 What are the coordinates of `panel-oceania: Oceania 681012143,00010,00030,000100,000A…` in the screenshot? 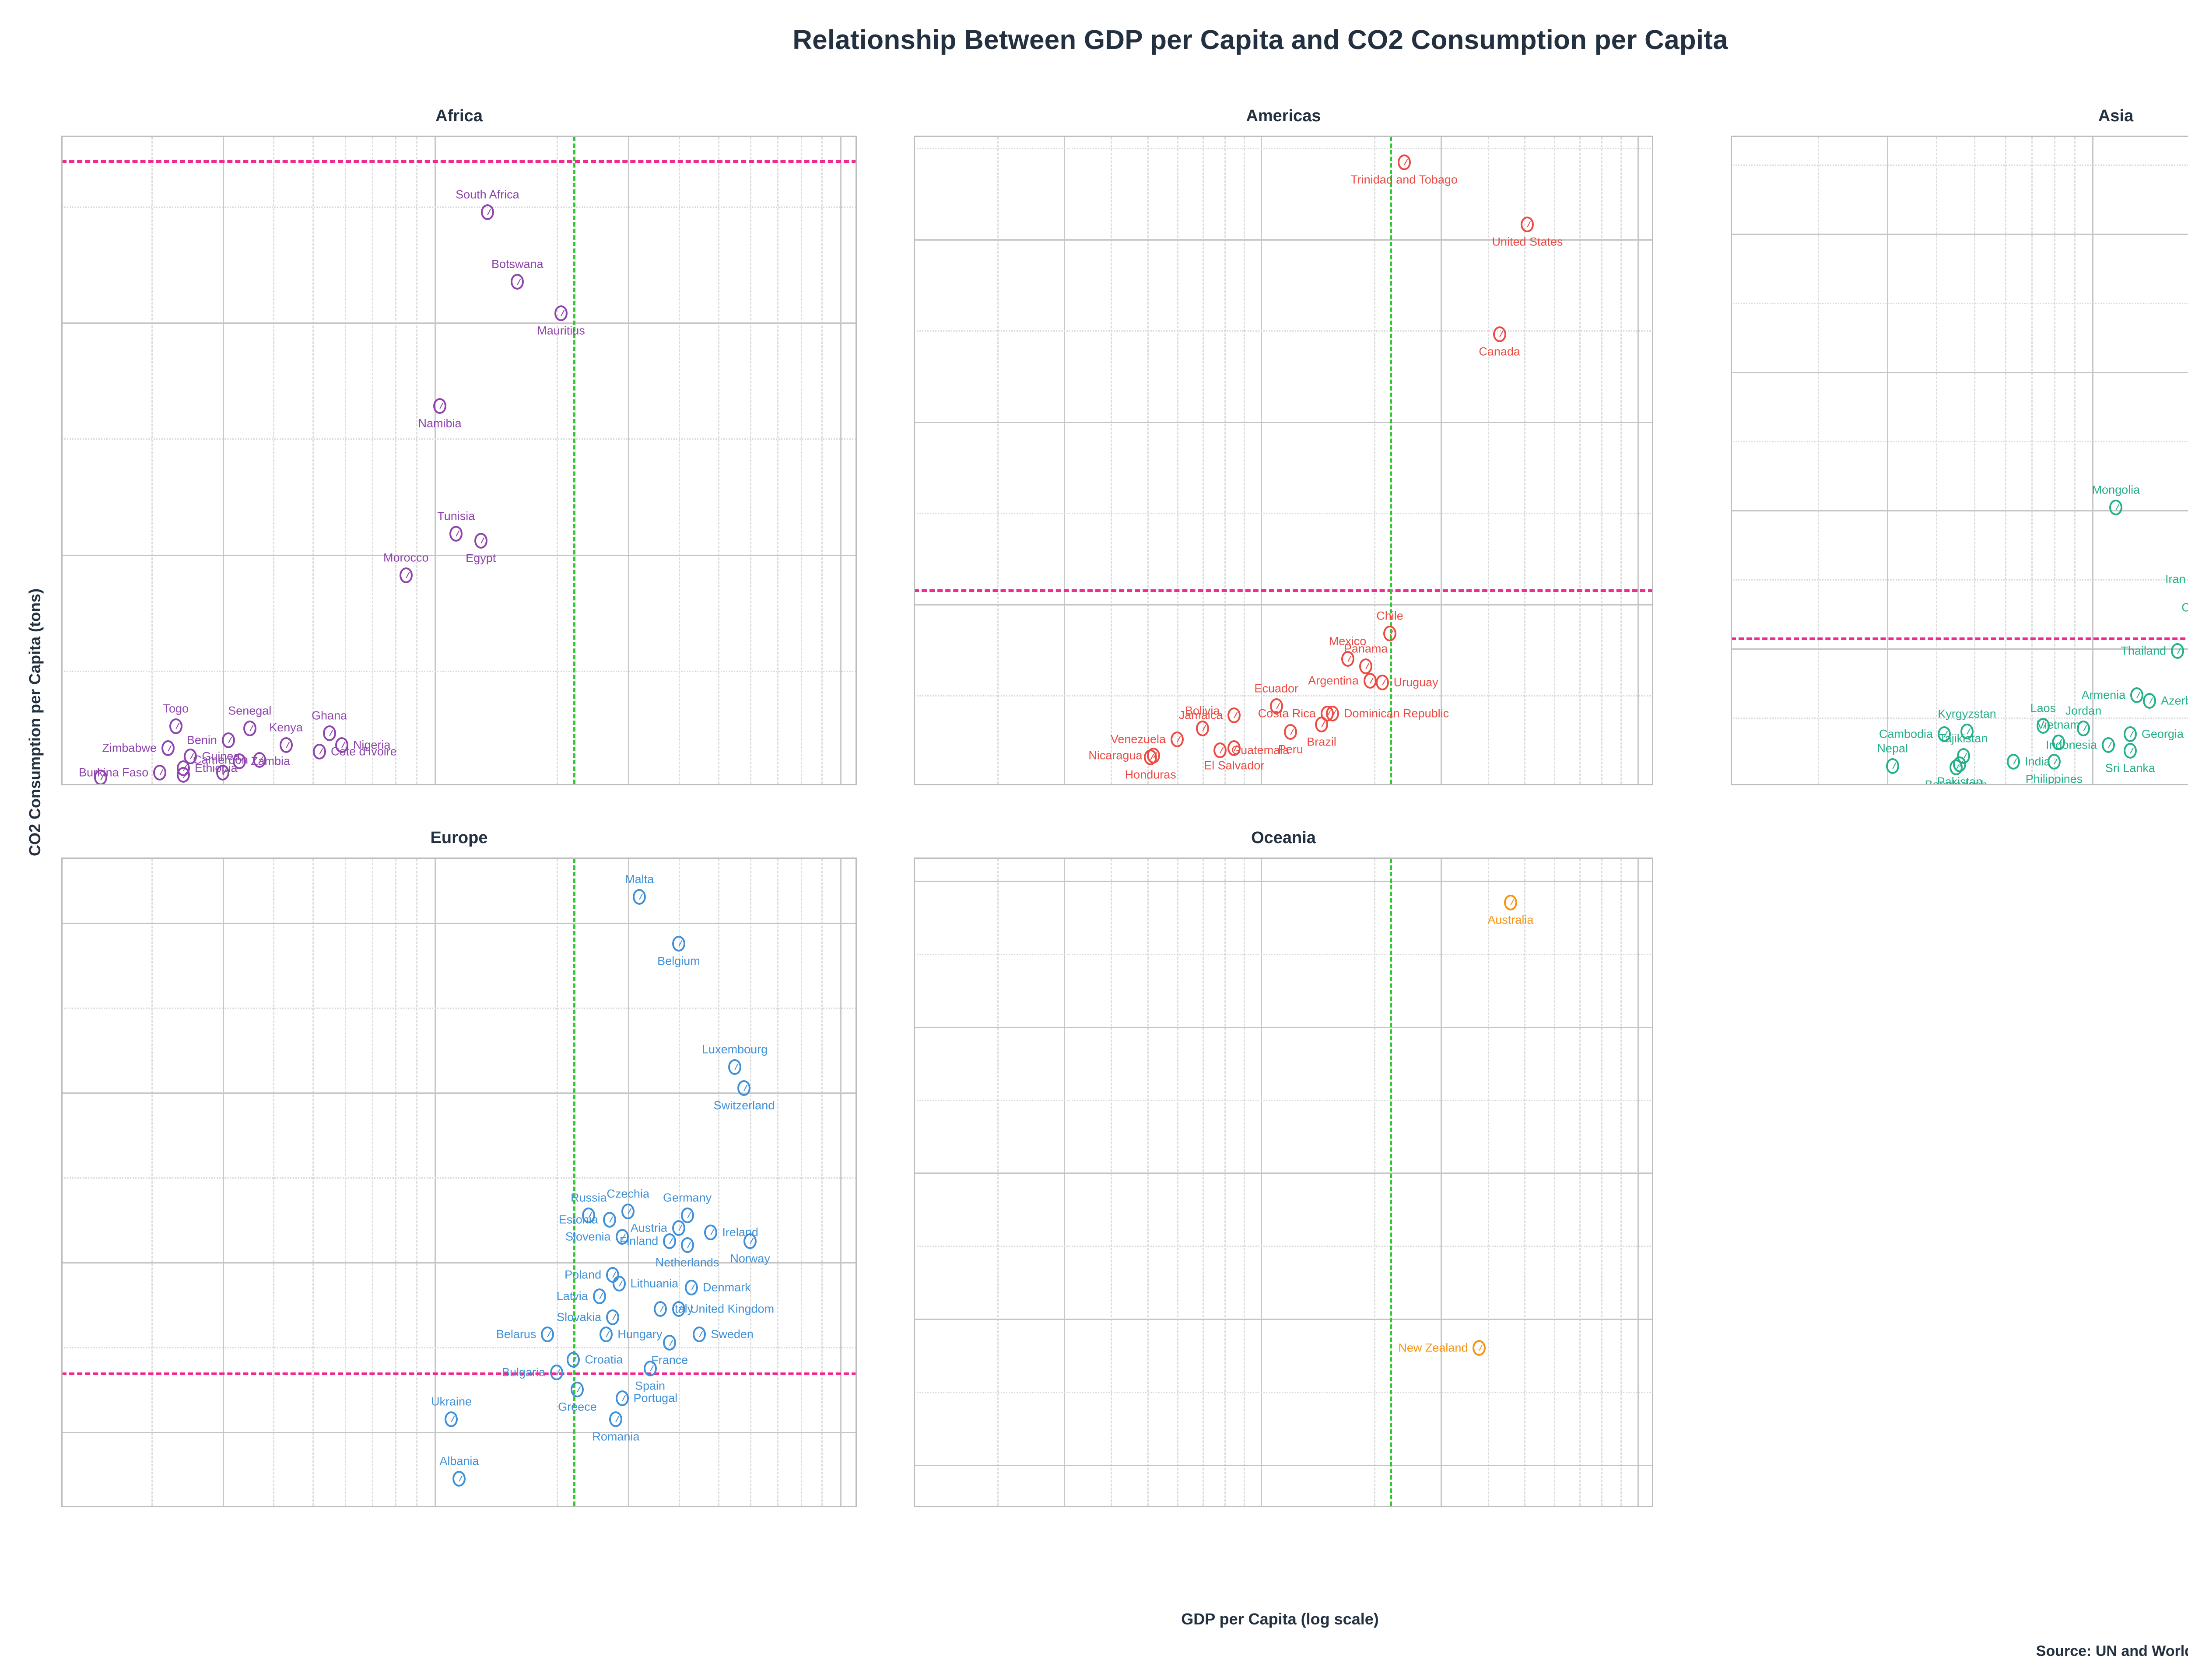 It's located at (1283, 1168).